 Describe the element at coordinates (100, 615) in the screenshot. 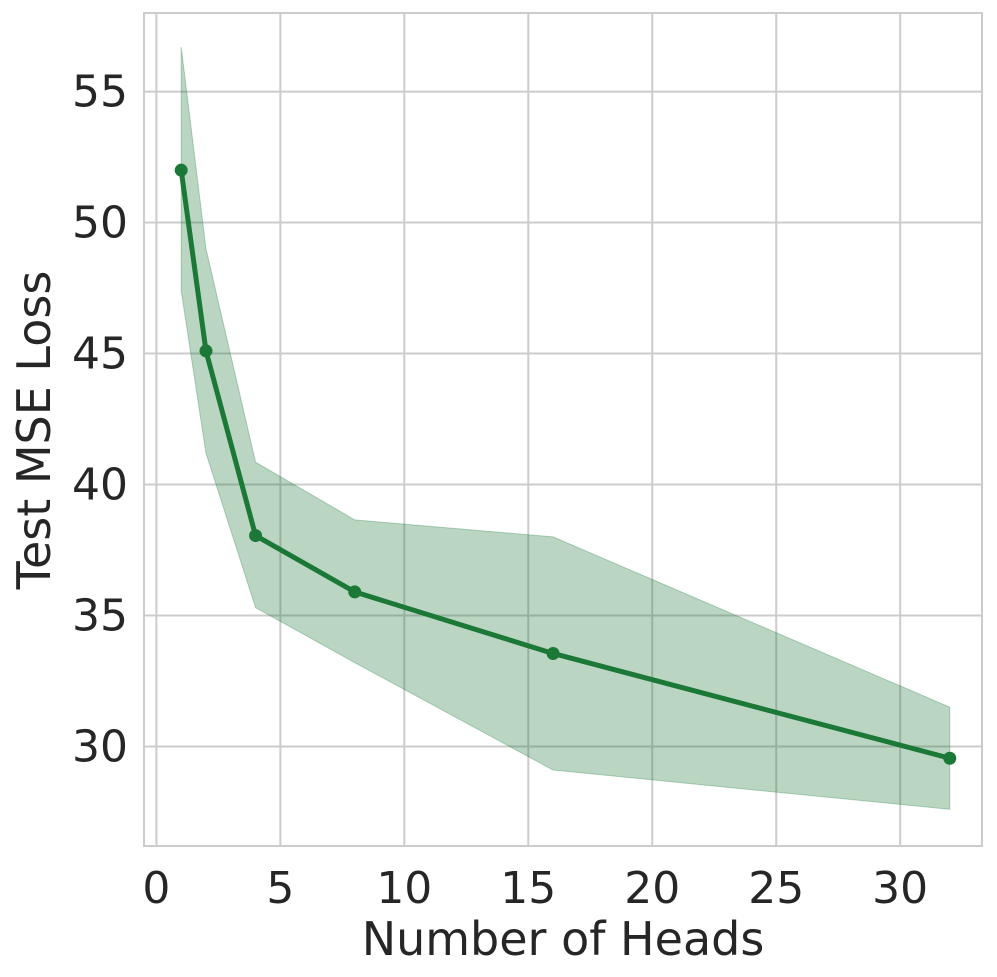

I see `y-tick-label: 35` at that location.